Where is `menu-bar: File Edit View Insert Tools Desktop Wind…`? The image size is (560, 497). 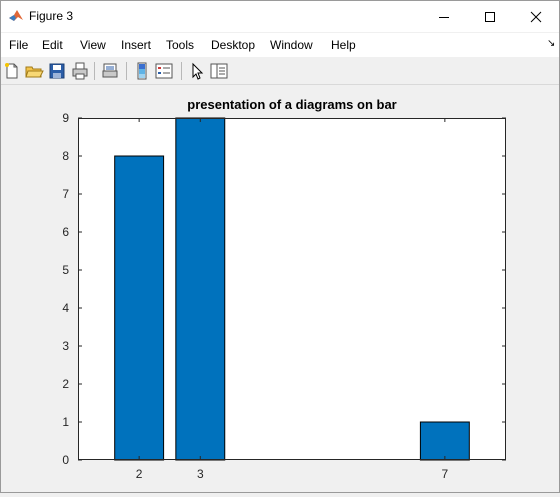
menu-bar: File Edit View Insert Tools Desktop Wind… is located at coordinates (280, 45).